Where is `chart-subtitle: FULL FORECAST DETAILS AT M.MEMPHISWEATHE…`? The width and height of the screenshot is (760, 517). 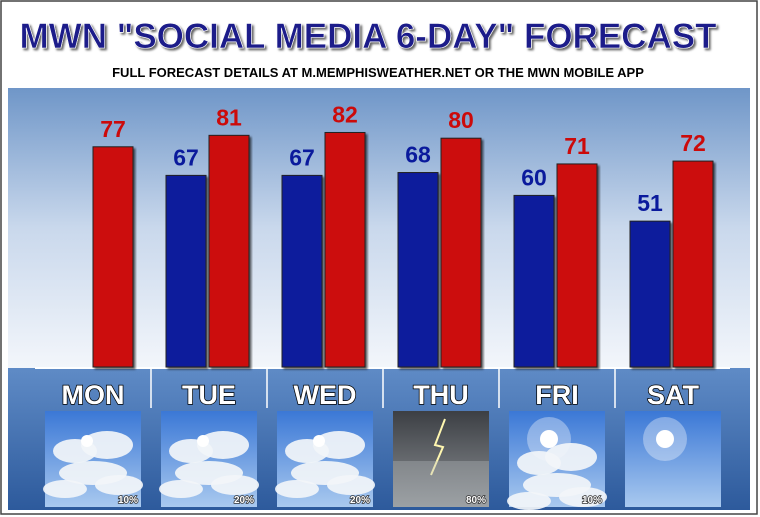 chart-subtitle: FULL FORECAST DETAILS AT M.MEMPHISWEATHE… is located at coordinates (378, 72).